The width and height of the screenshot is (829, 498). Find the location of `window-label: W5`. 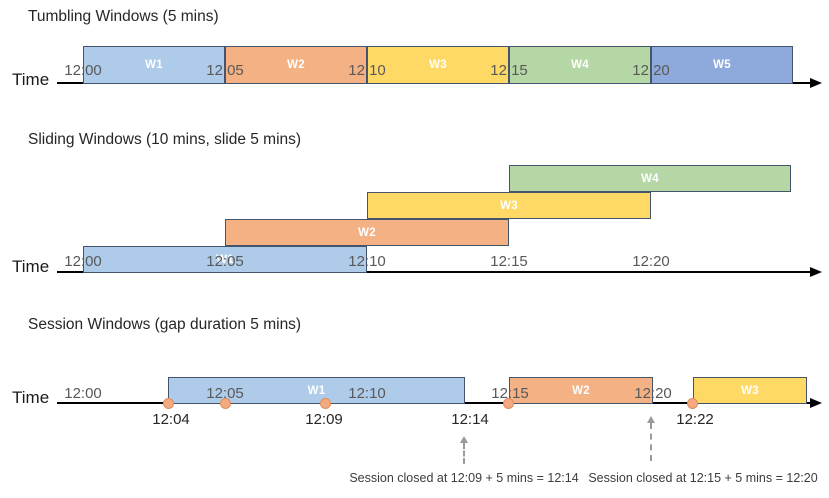

window-label: W5 is located at coordinates (722, 65).